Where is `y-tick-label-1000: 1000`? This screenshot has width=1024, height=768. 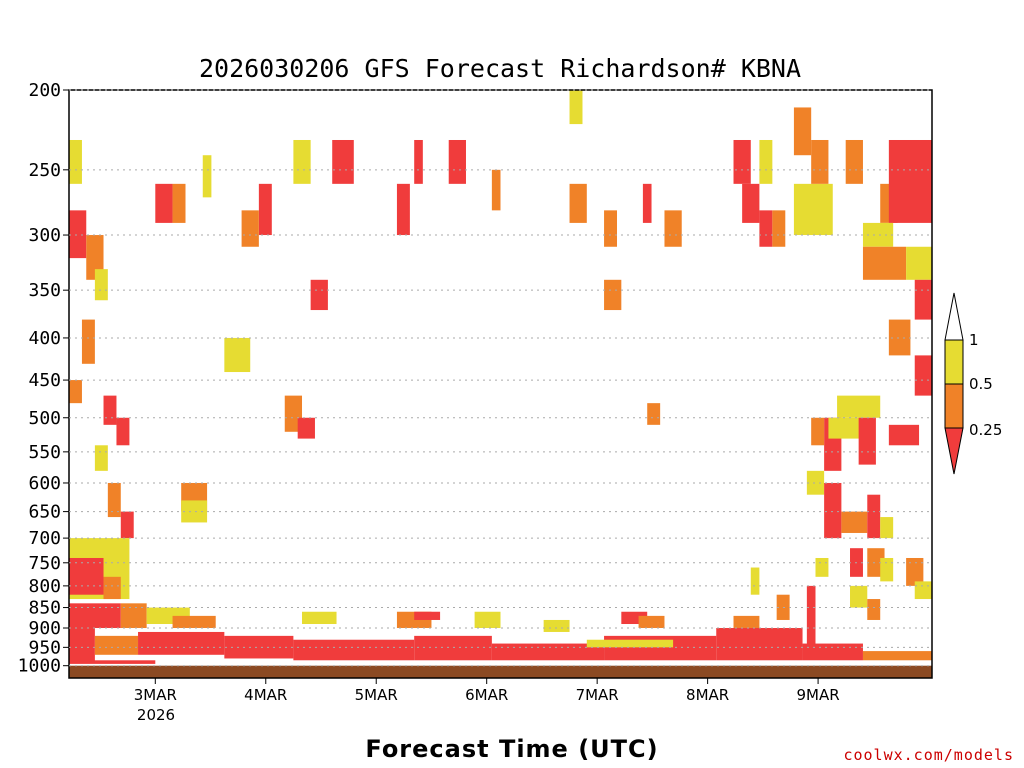 y-tick-label-1000: 1000 is located at coordinates (39, 666).